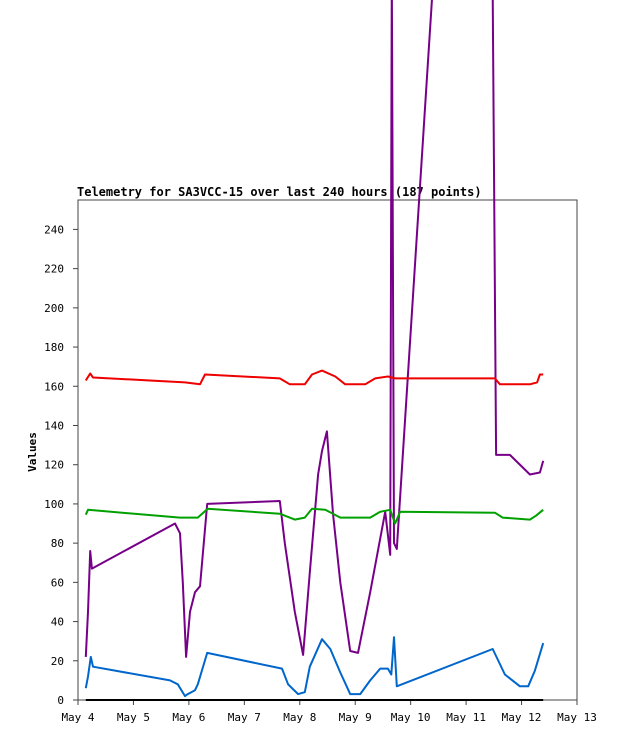 This screenshot has width=618, height=741. I want to click on x-tick-label: May 6, so click(188, 717).